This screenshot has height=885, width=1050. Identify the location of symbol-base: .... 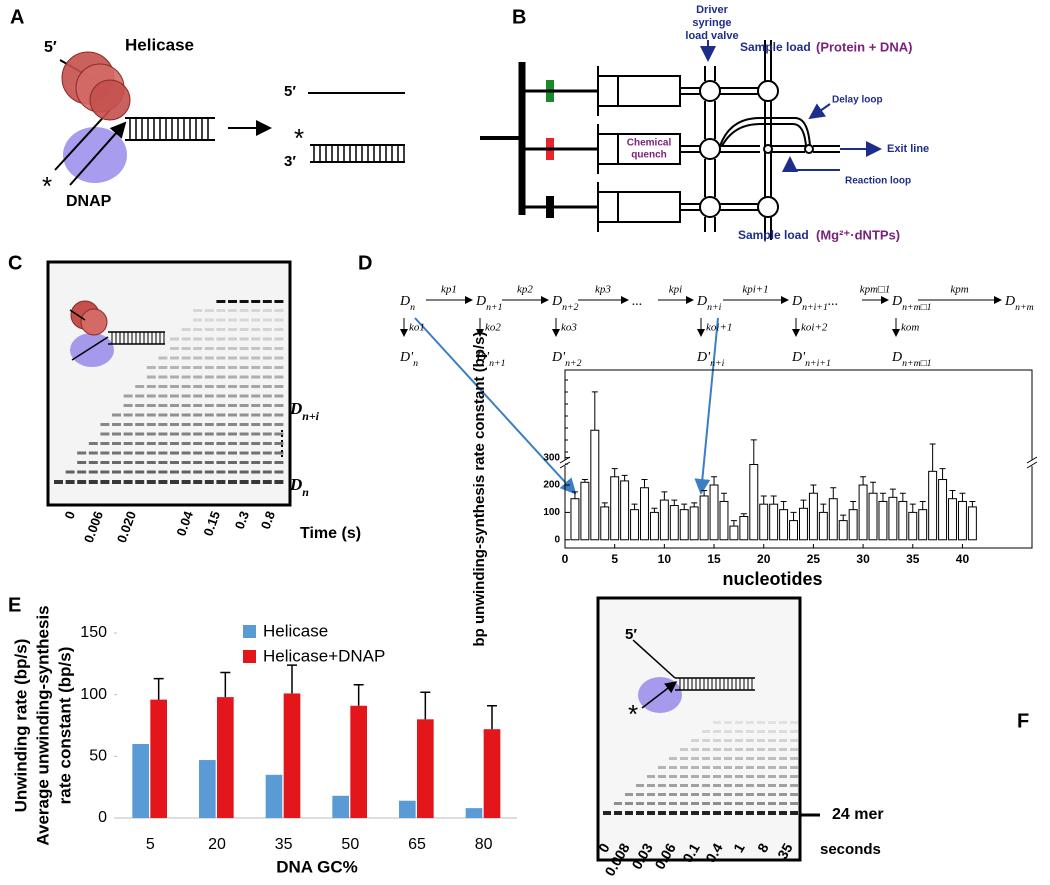
(637, 301).